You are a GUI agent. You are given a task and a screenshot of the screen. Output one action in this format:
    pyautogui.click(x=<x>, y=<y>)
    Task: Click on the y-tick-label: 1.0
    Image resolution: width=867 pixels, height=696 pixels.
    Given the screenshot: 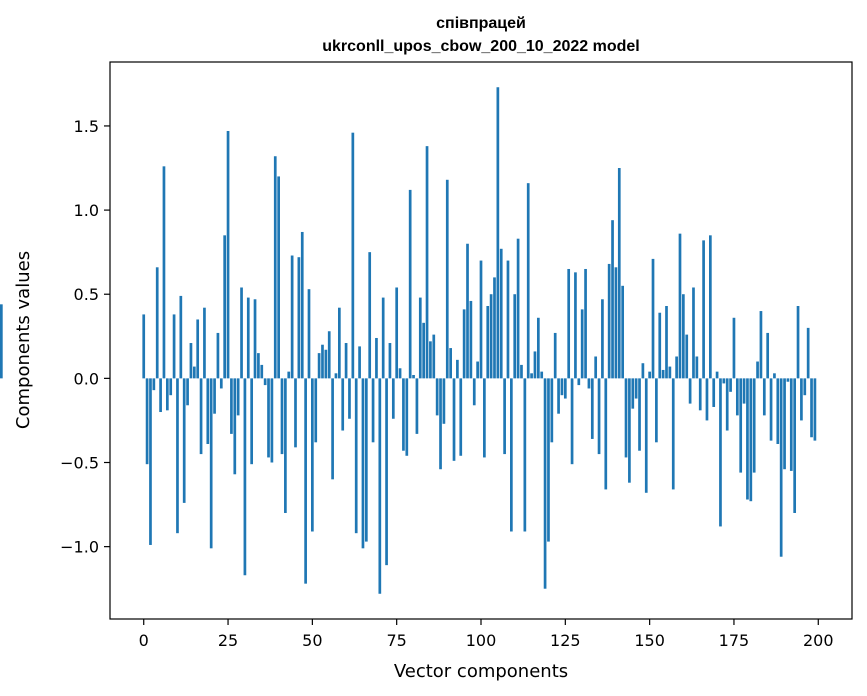 What is the action you would take?
    pyautogui.click(x=86, y=210)
    